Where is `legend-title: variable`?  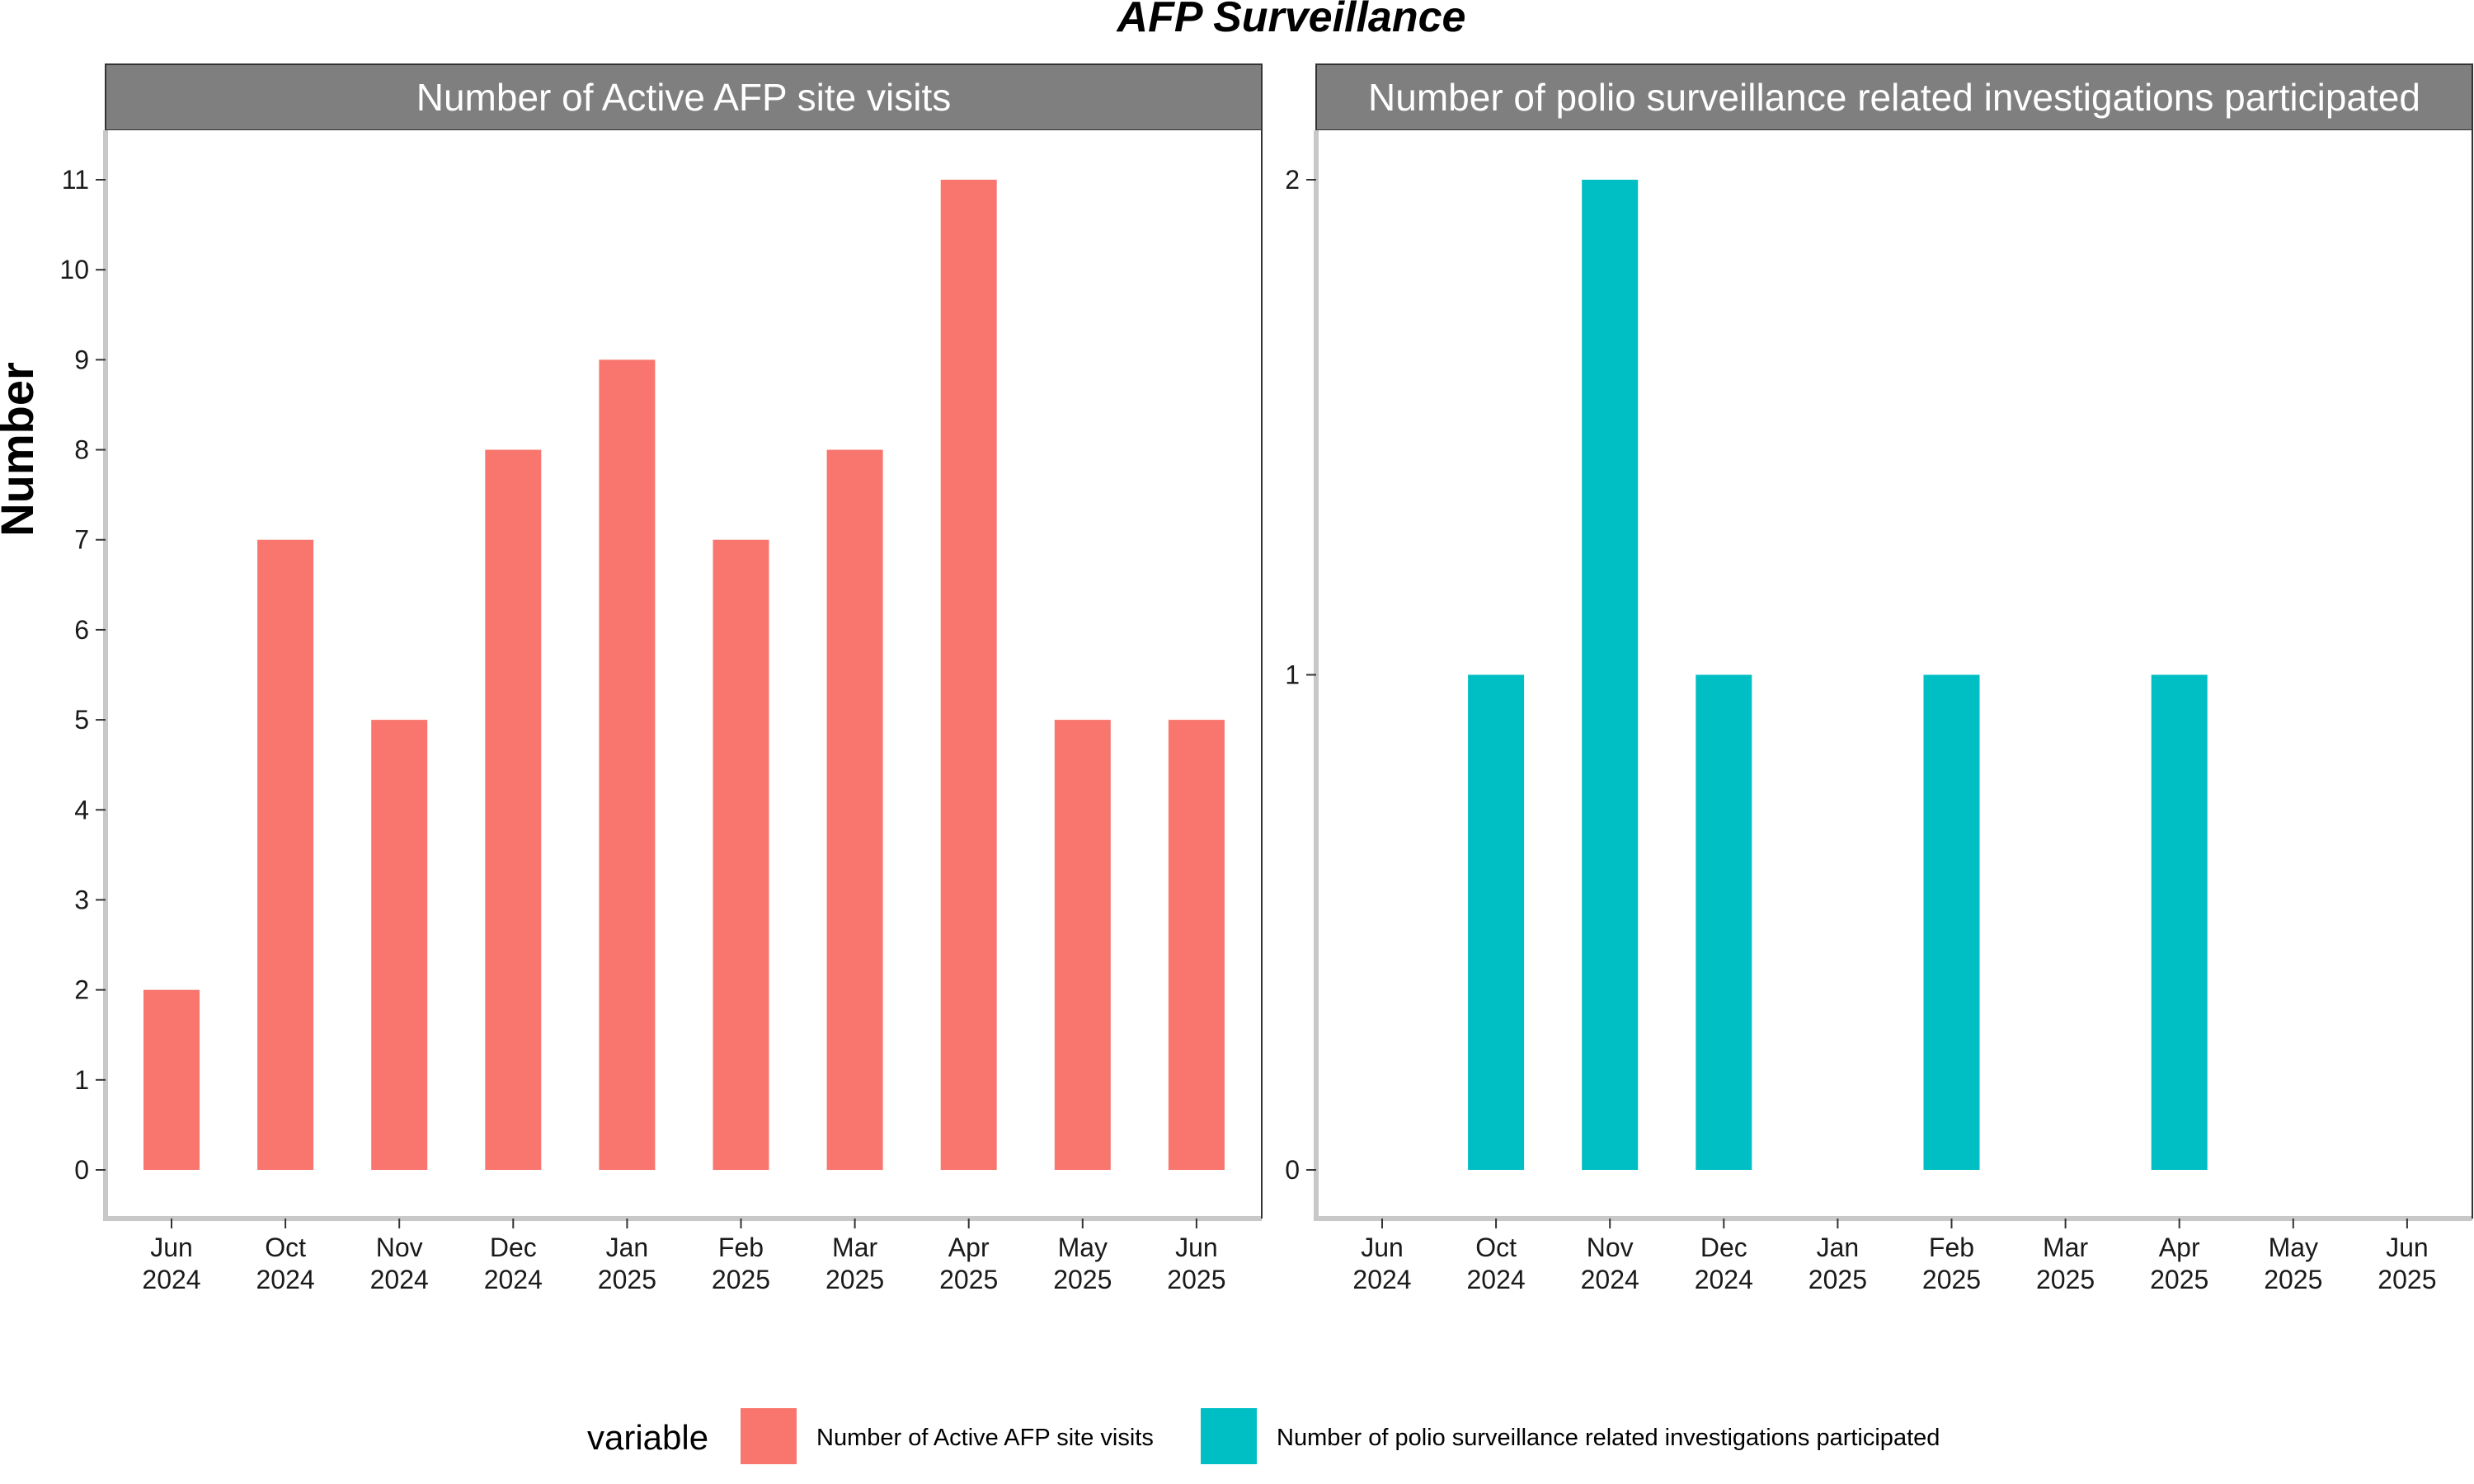 legend-title: variable is located at coordinates (647, 1437).